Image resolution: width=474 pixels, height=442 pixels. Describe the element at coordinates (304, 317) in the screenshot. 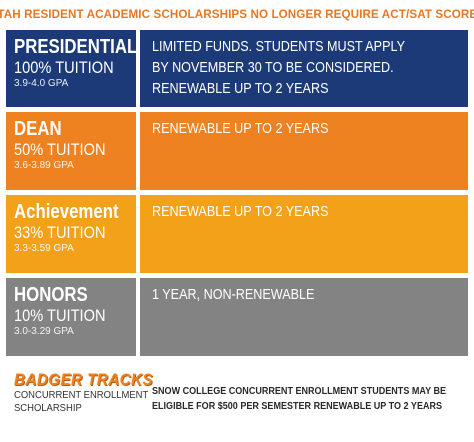

I see `tier-honors-details: 1 YEAR, NON-RENEWABLE` at that location.